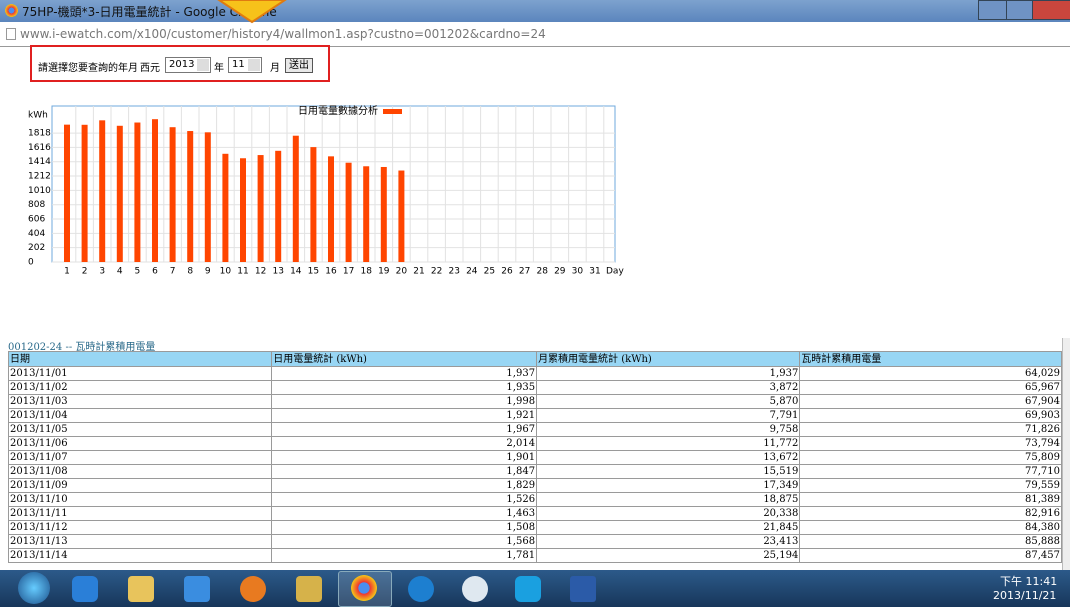 The image size is (1070, 607). What do you see at coordinates (524, 272) in the screenshot?
I see `x-tick-label: 27` at bounding box center [524, 272].